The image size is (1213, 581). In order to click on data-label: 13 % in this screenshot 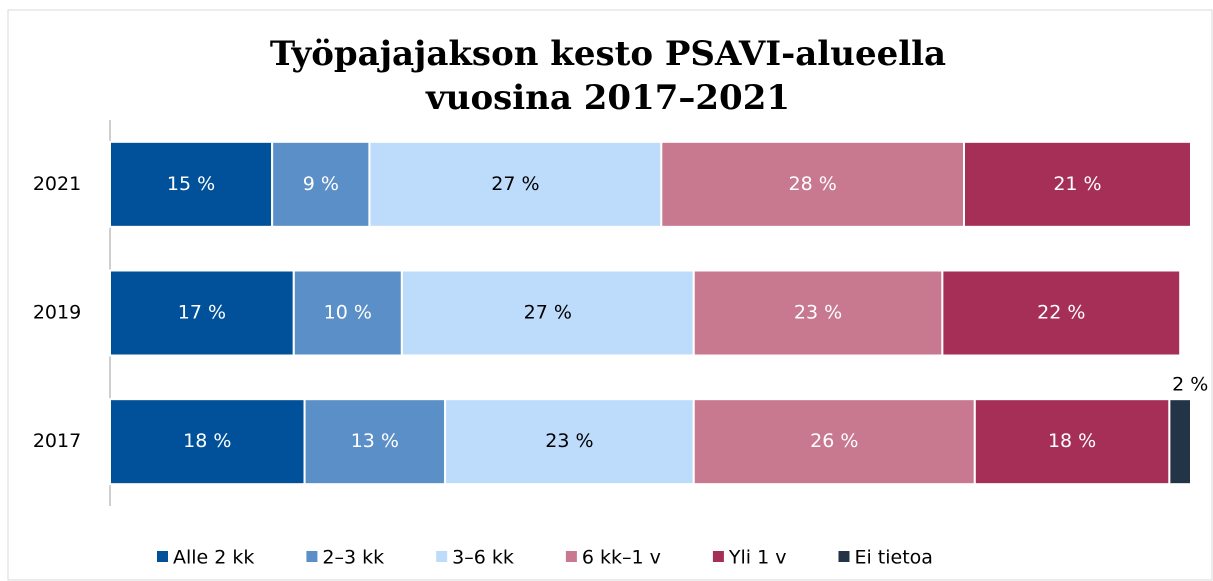, I will do `click(375, 441)`.